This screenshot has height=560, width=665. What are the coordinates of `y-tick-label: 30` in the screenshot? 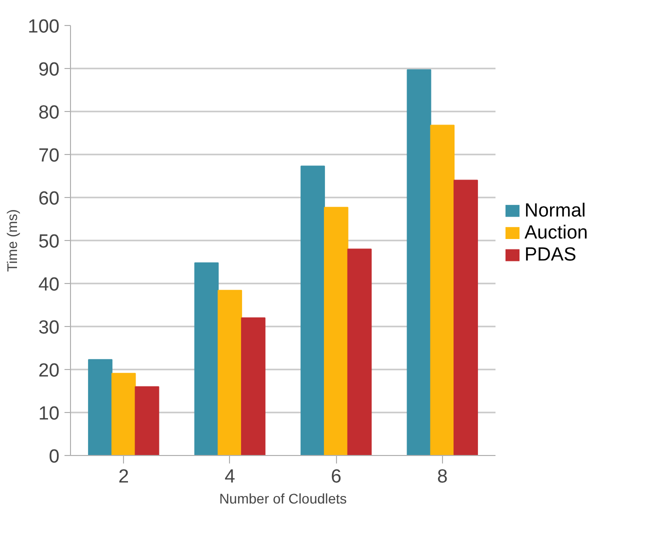 It's located at (49, 328).